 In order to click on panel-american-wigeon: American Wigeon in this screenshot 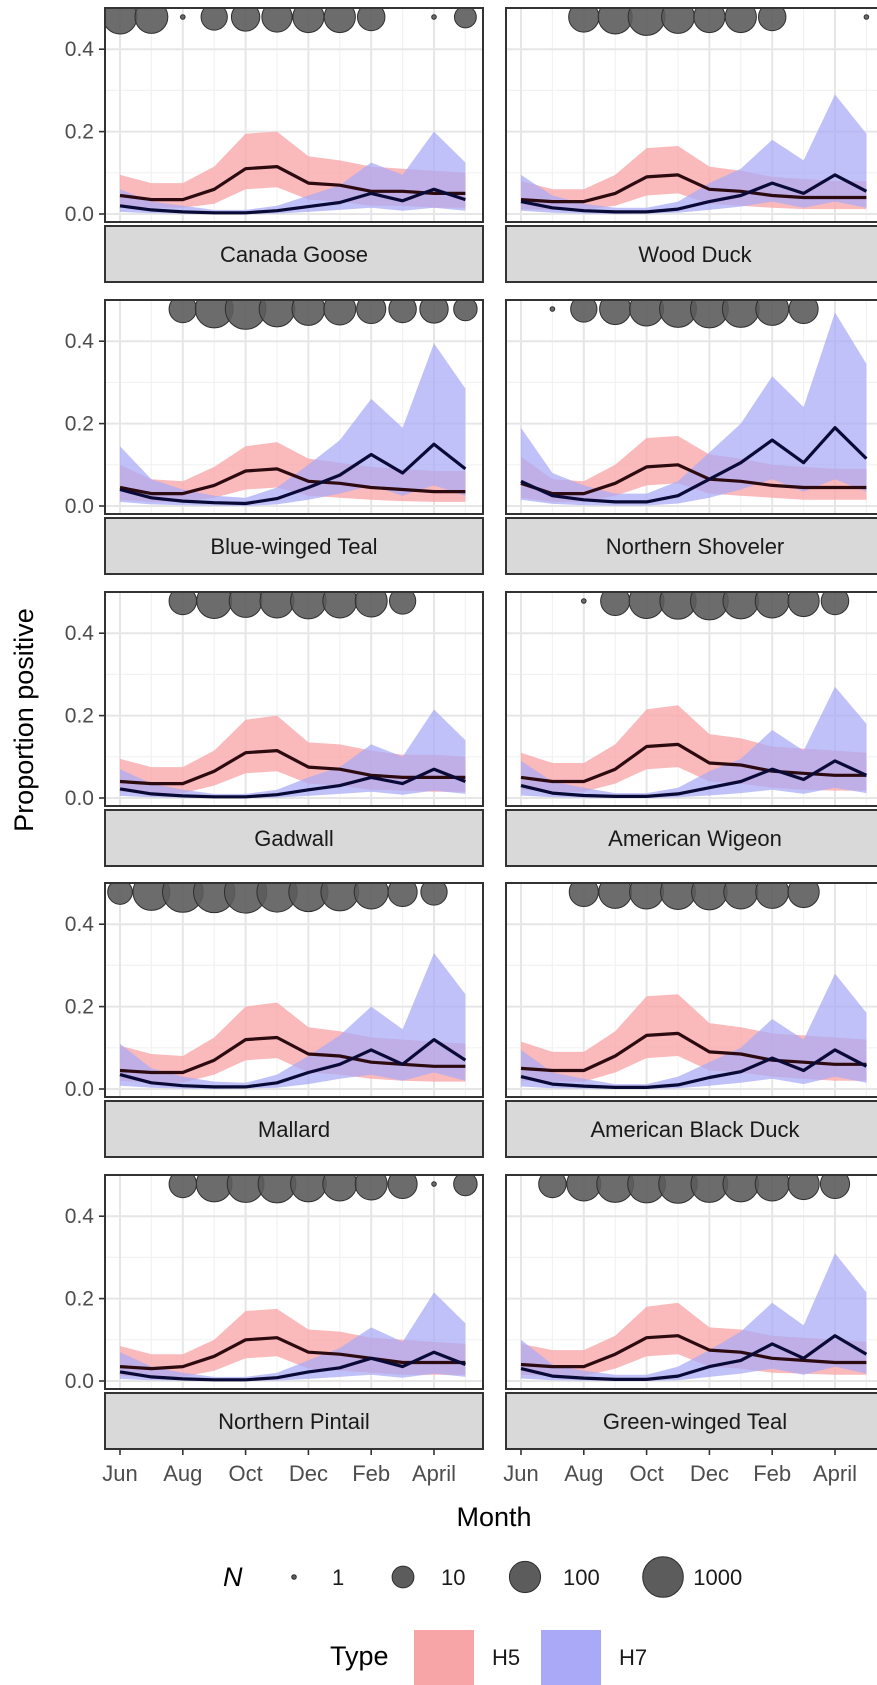, I will do `click(691, 729)`.